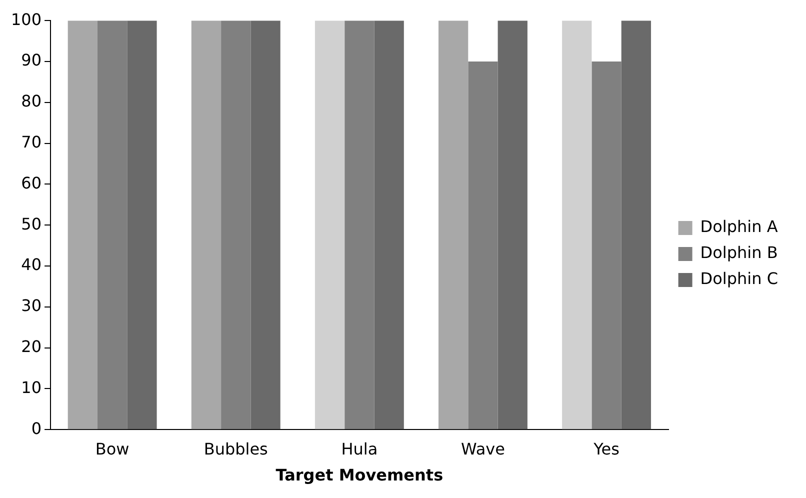 The width and height of the screenshot is (806, 498). What do you see at coordinates (739, 278) in the screenshot?
I see `legend-label: Dolphin C` at bounding box center [739, 278].